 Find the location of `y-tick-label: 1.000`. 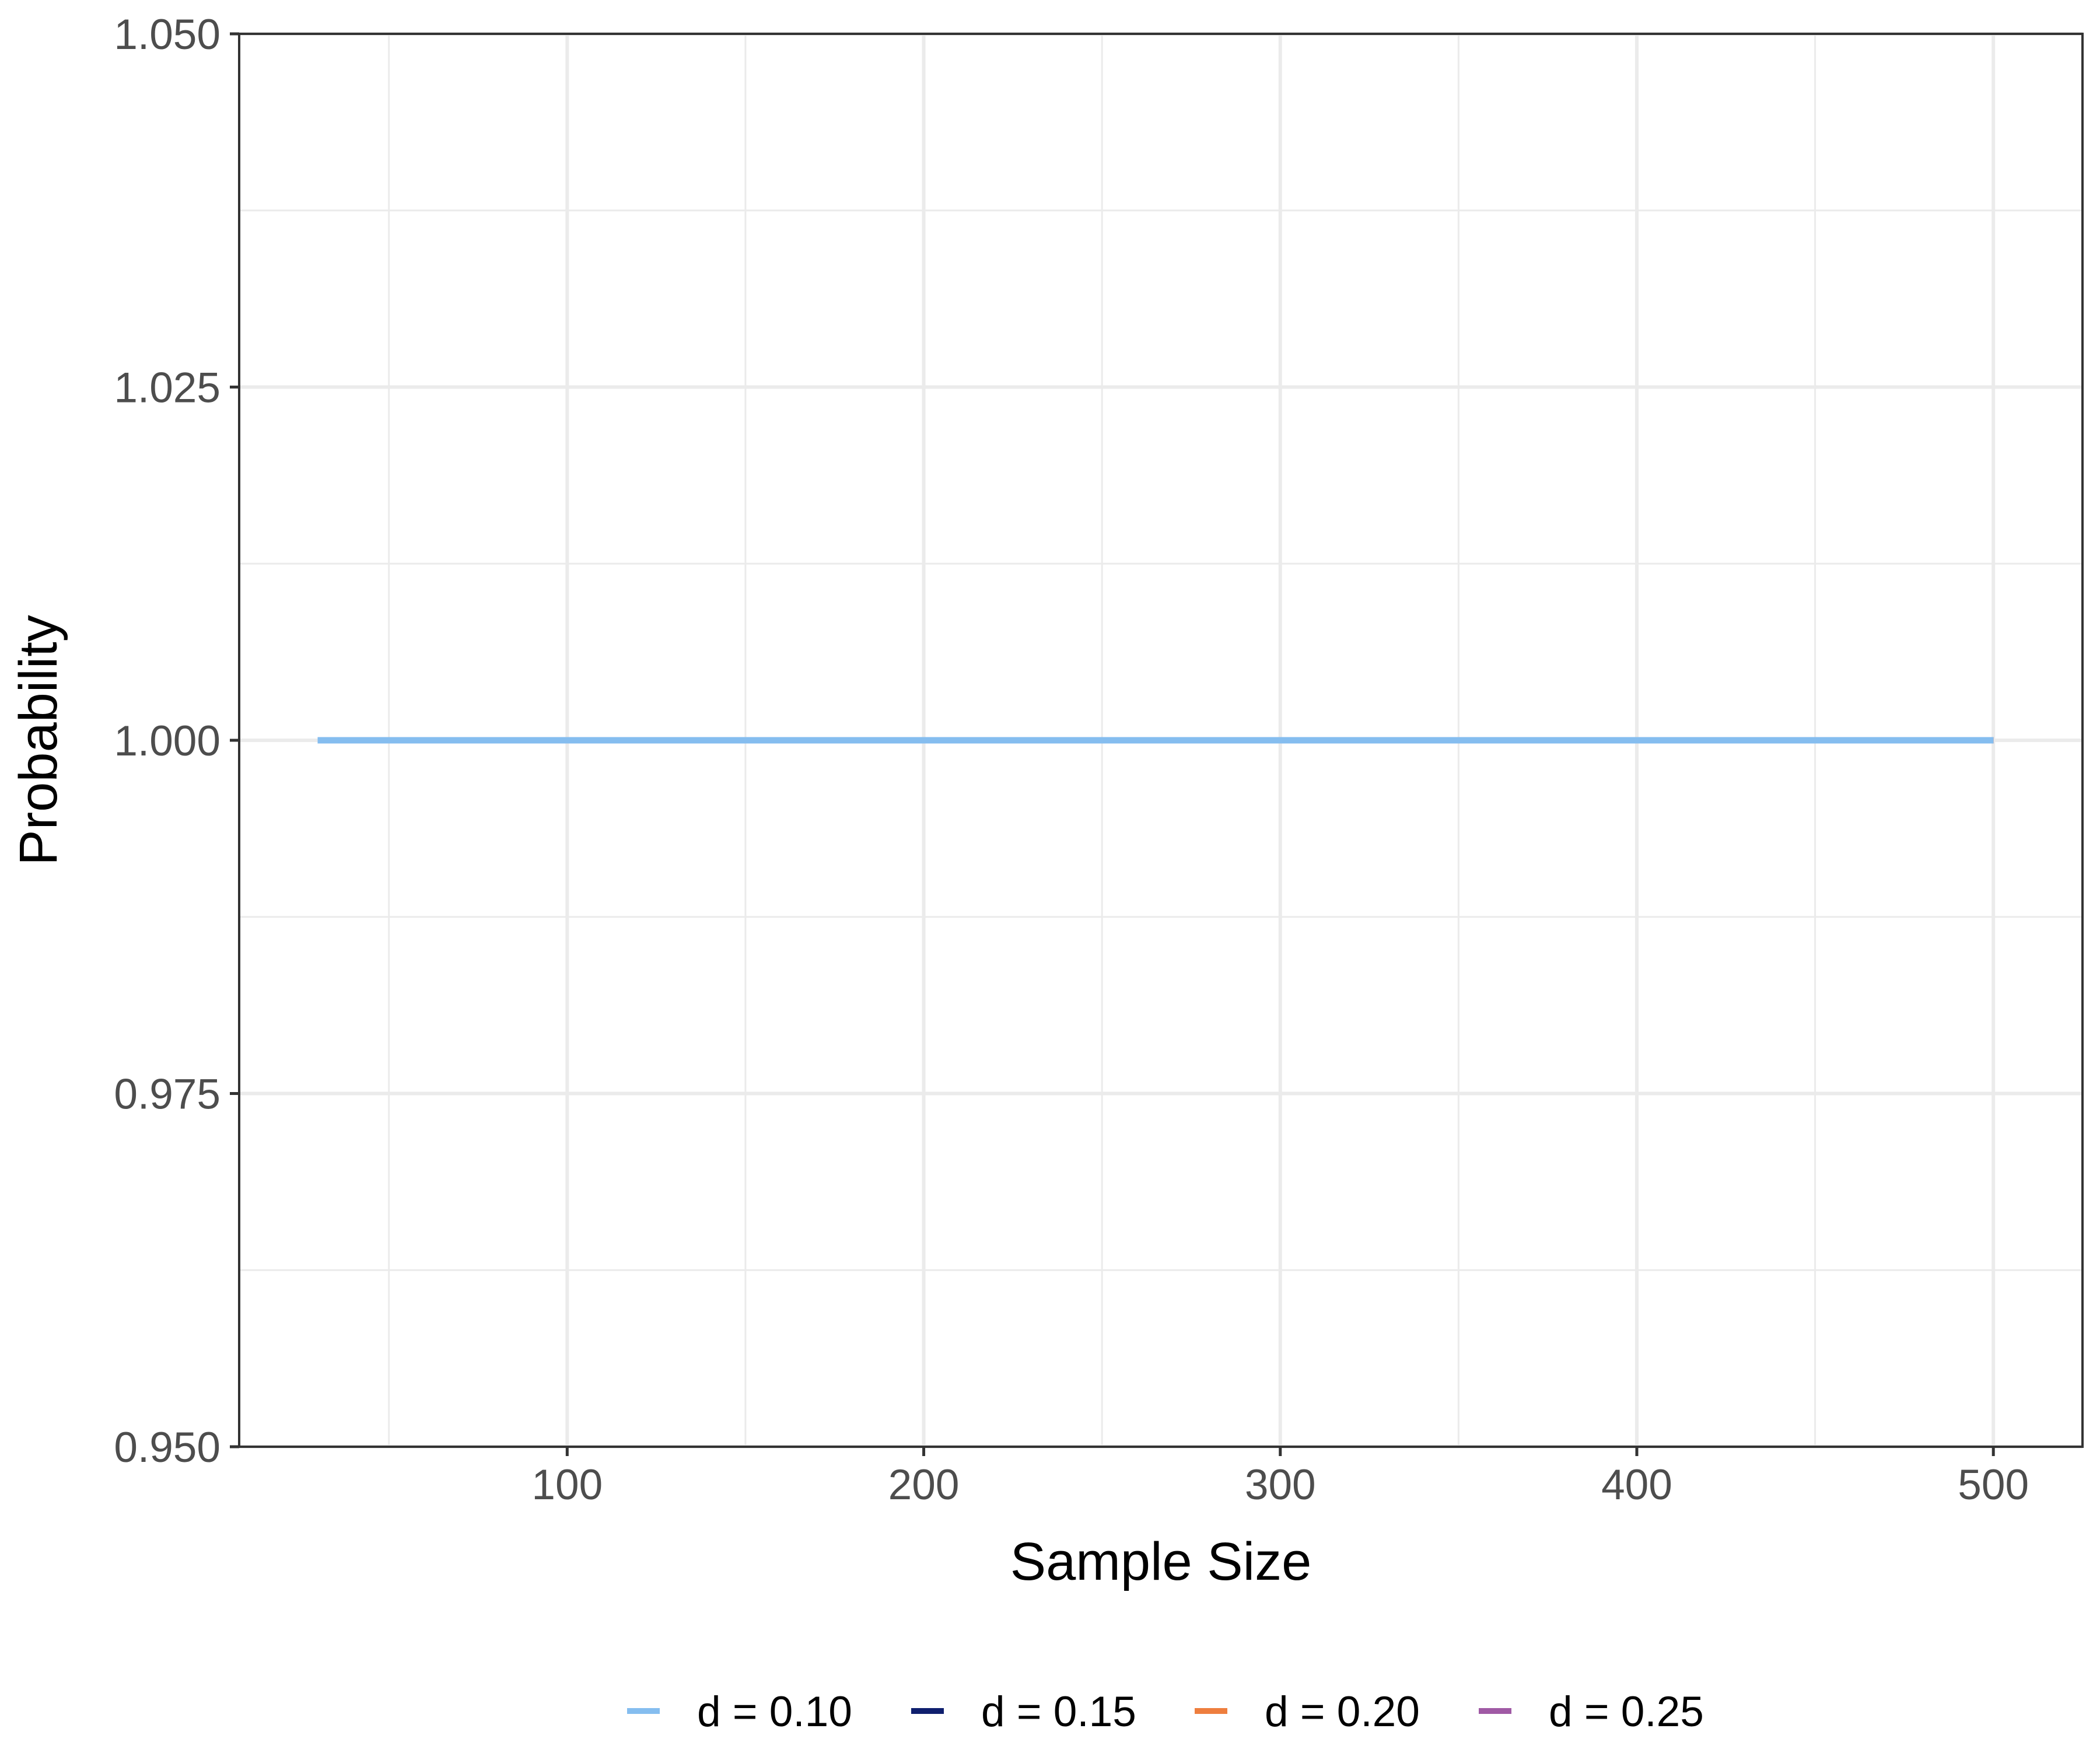

y-tick-label: 1.000 is located at coordinates (167, 741).